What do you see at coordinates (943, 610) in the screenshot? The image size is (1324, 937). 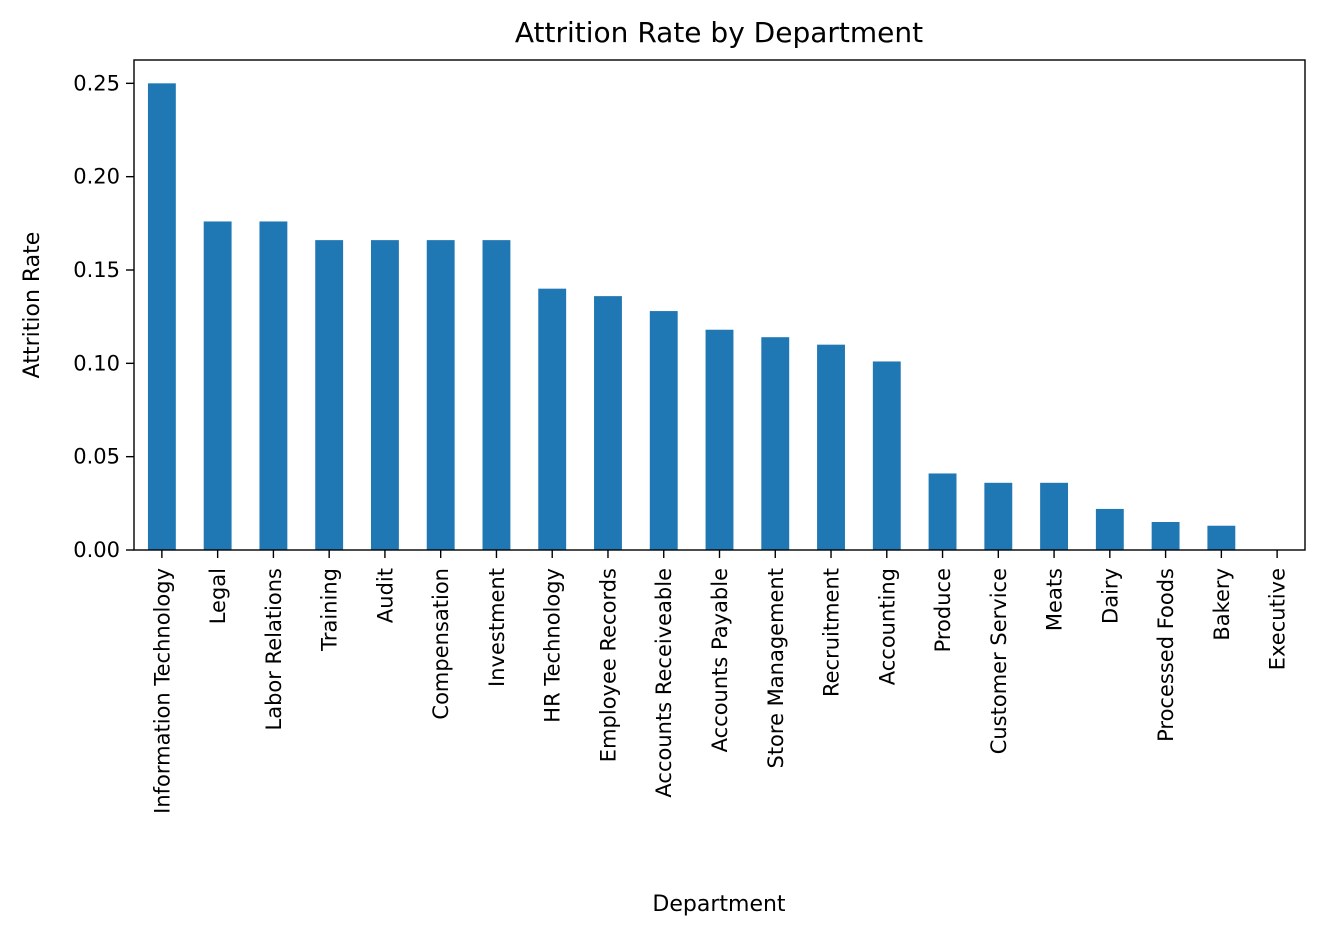 I see `x-tick-label: Produce` at bounding box center [943, 610].